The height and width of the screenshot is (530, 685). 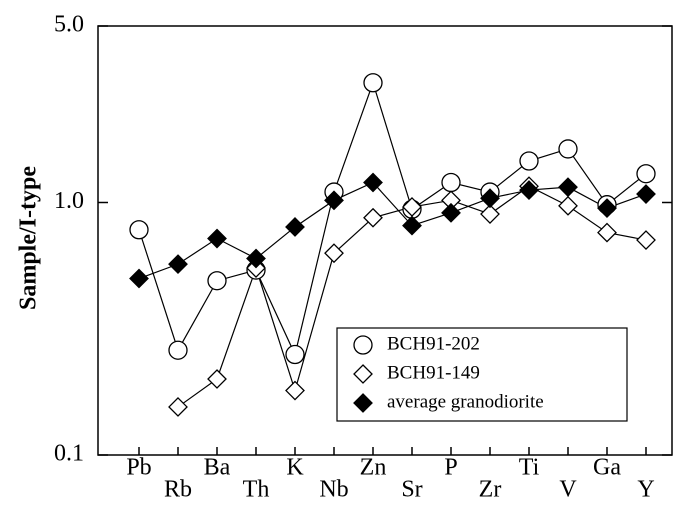 What do you see at coordinates (333, 490) in the screenshot?
I see `x-tick-label: Nb` at bounding box center [333, 490].